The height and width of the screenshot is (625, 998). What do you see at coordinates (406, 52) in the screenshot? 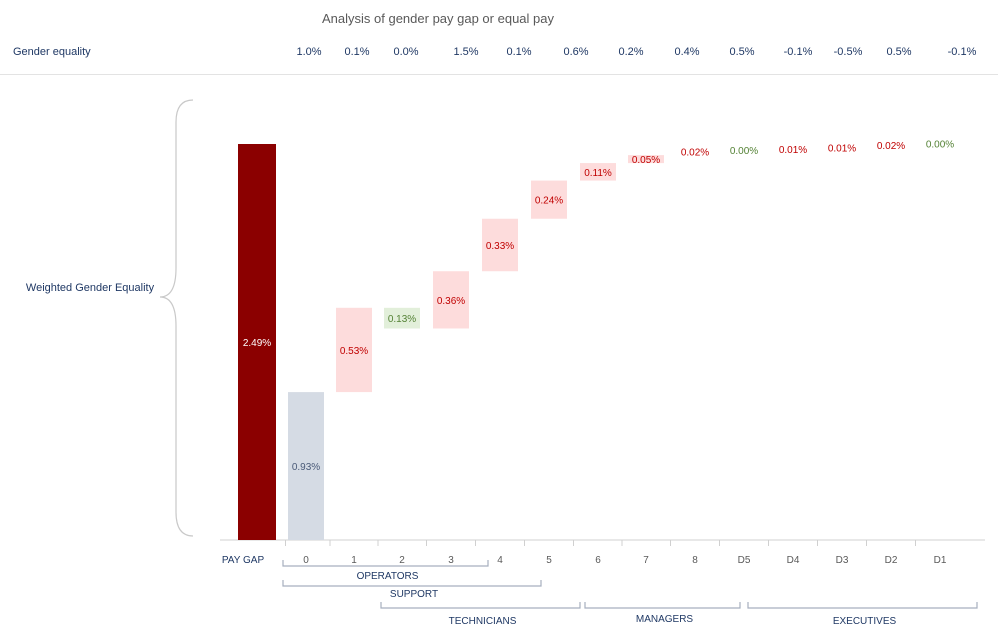
I see `equality-value: 0.0%` at bounding box center [406, 52].